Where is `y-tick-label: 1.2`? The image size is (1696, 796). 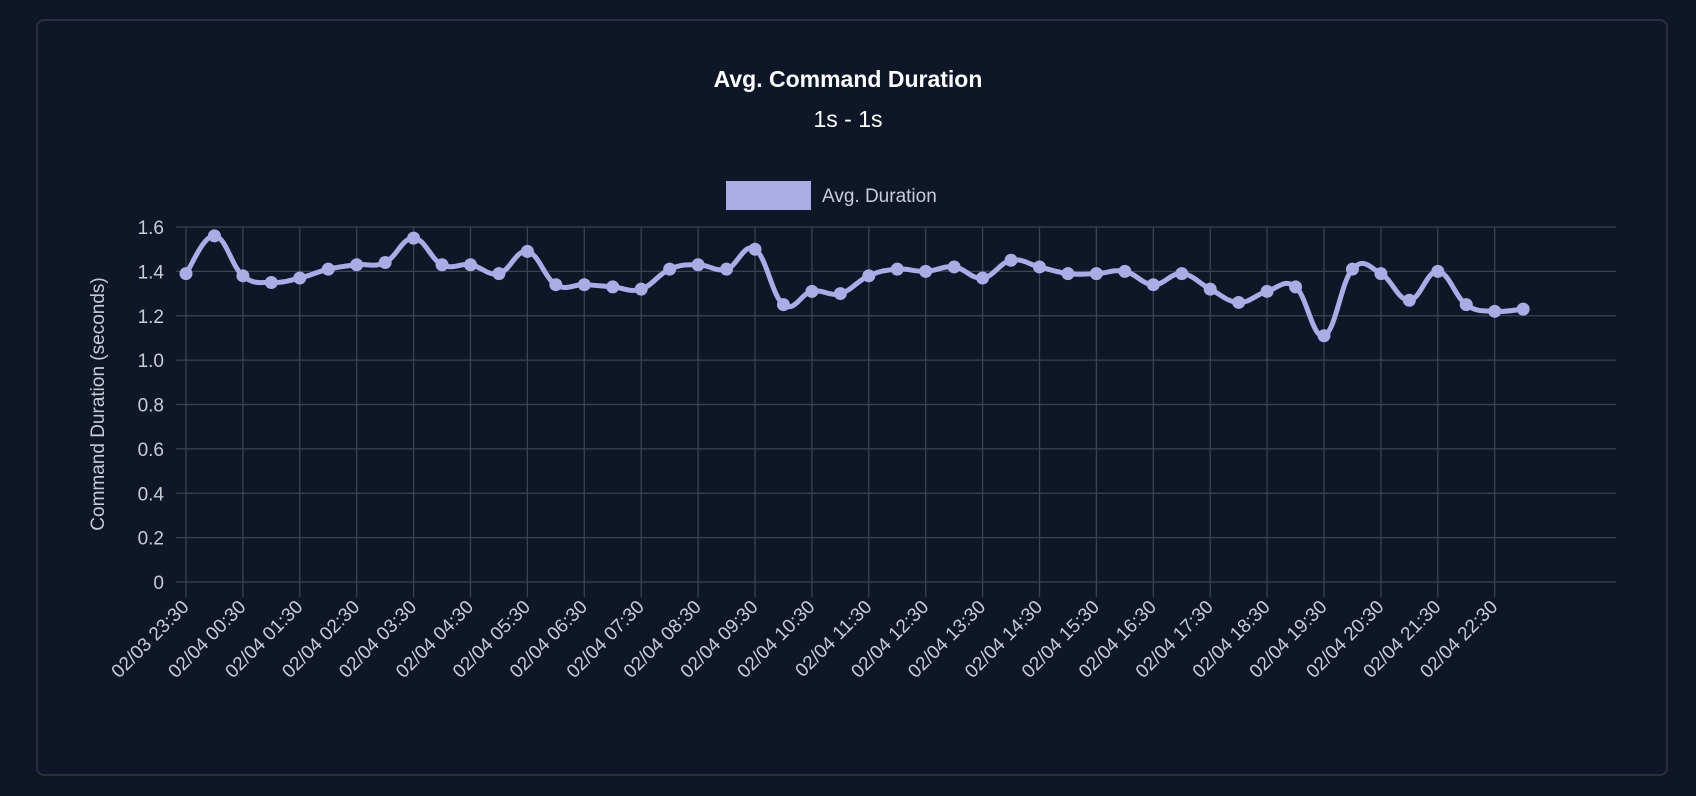 y-tick-label: 1.2 is located at coordinates (151, 317).